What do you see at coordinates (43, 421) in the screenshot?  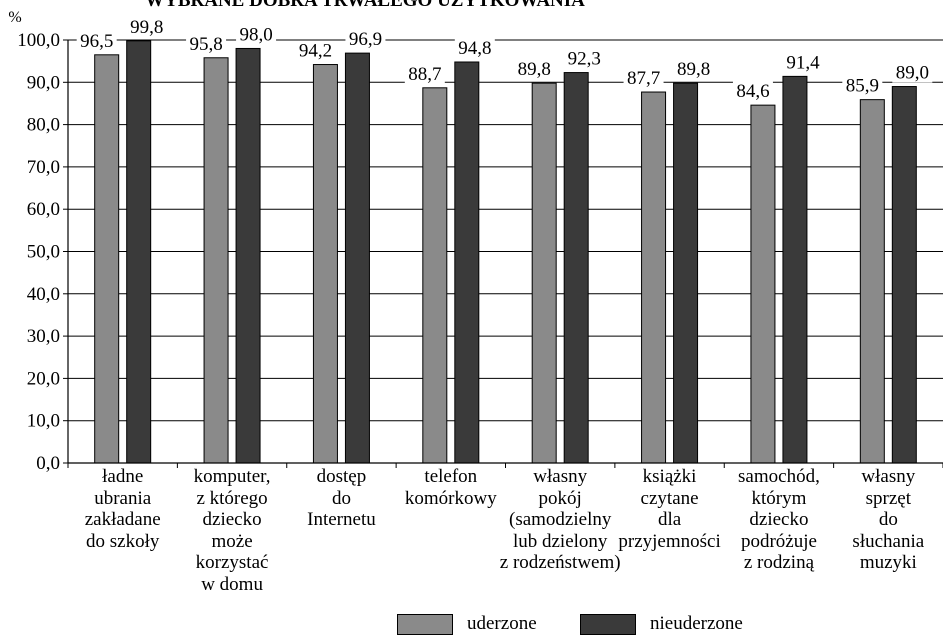 I see `y-tick-label: 10,0` at bounding box center [43, 421].